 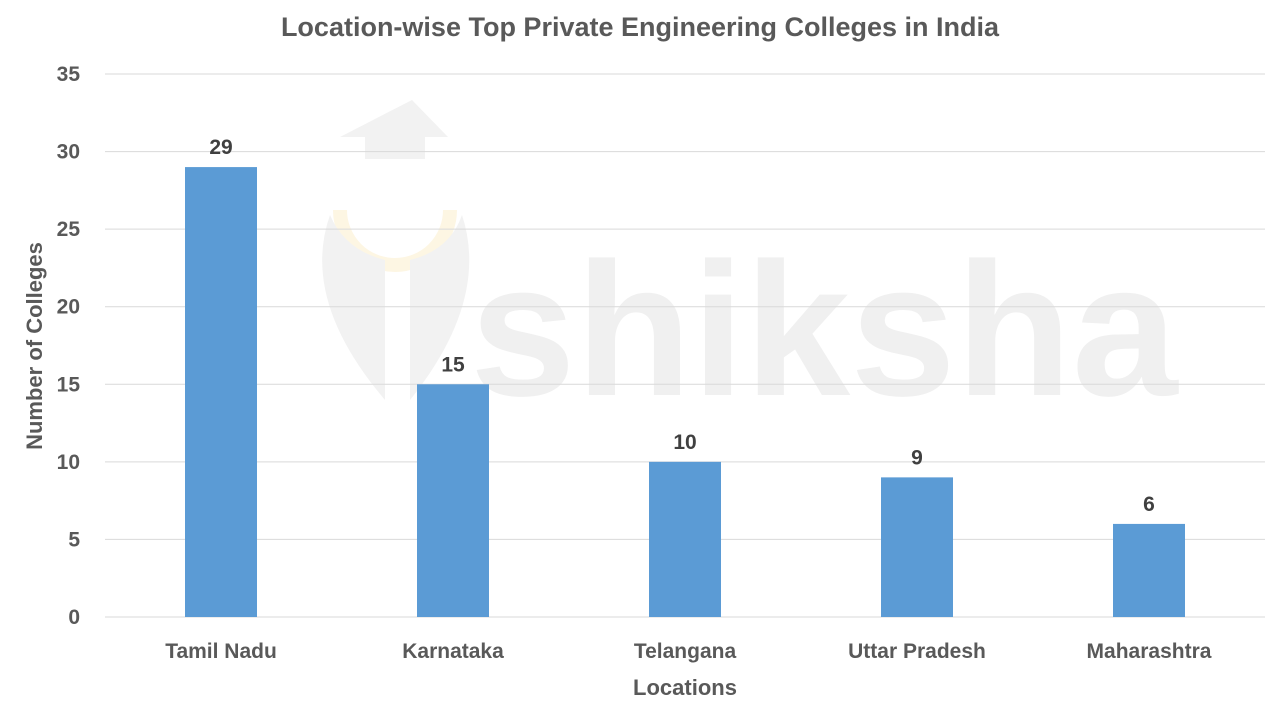 What do you see at coordinates (453, 651) in the screenshot?
I see `x-tick-label: Karnataka` at bounding box center [453, 651].